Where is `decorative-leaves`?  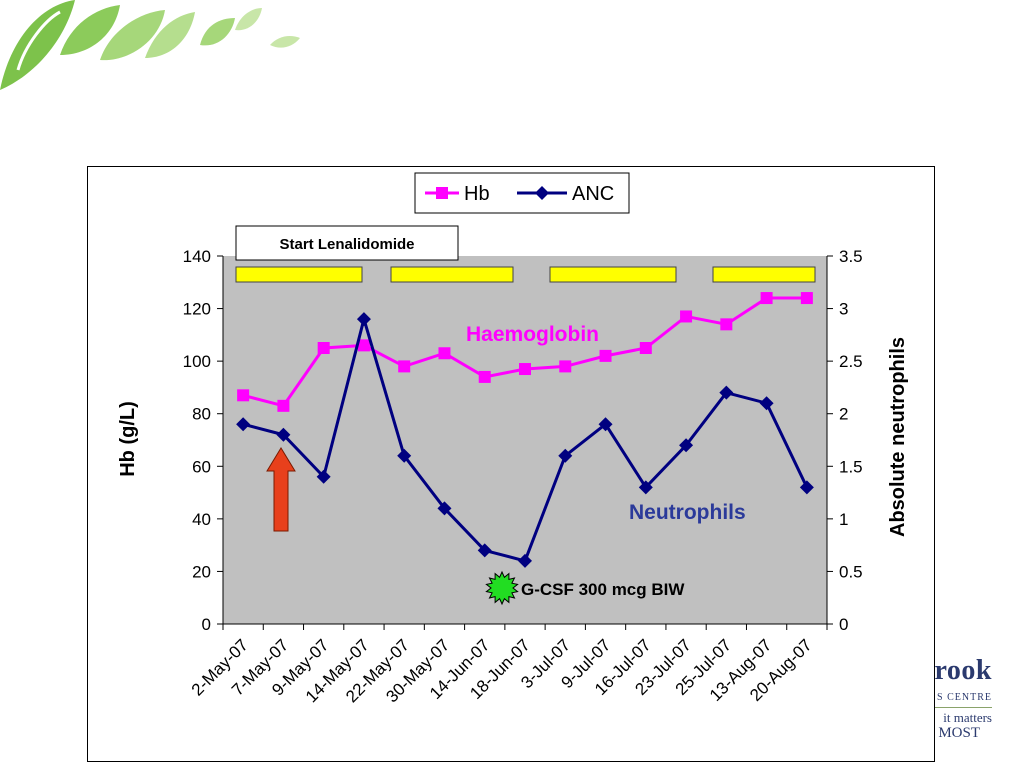
decorative-leaves is located at coordinates (150, 45).